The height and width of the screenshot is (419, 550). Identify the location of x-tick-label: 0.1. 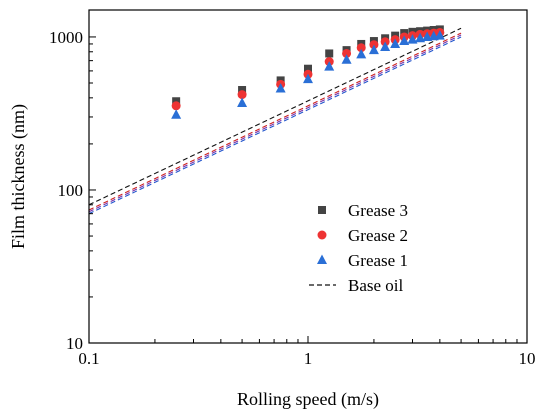
(88, 358).